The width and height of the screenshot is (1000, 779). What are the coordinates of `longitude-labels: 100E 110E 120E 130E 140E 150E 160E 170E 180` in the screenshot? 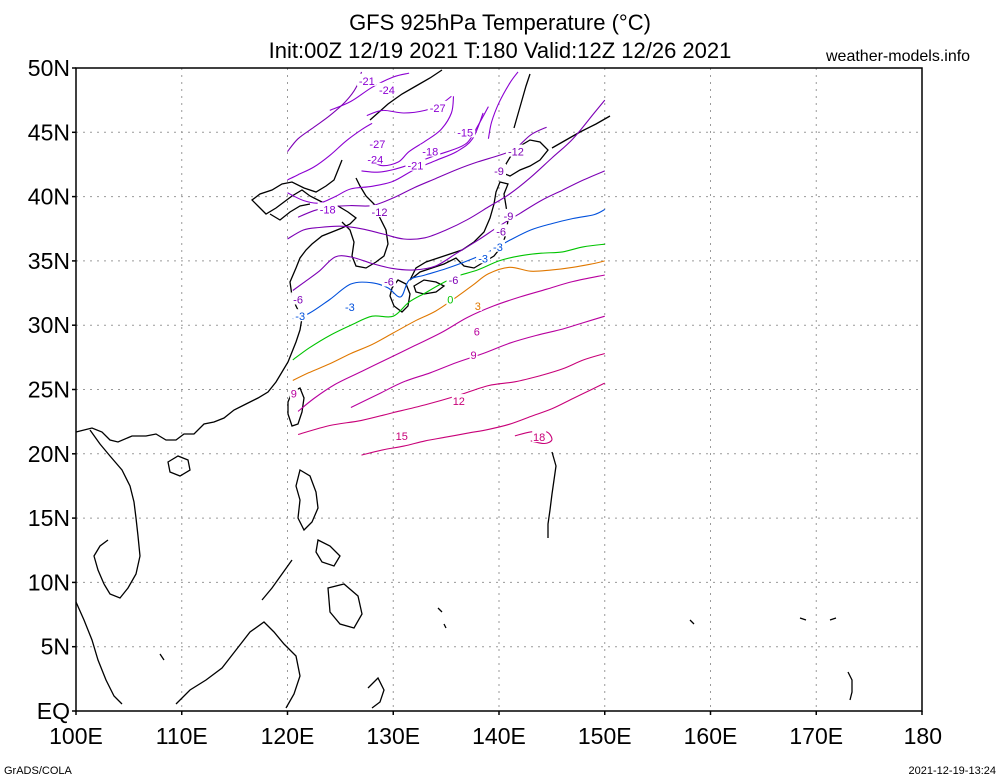 It's located at (495, 730).